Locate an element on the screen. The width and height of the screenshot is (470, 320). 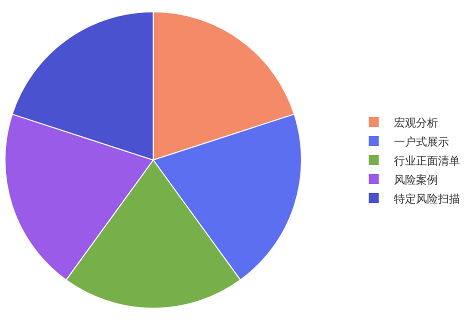
legend-label: 一户式展示 is located at coordinates (421, 141).